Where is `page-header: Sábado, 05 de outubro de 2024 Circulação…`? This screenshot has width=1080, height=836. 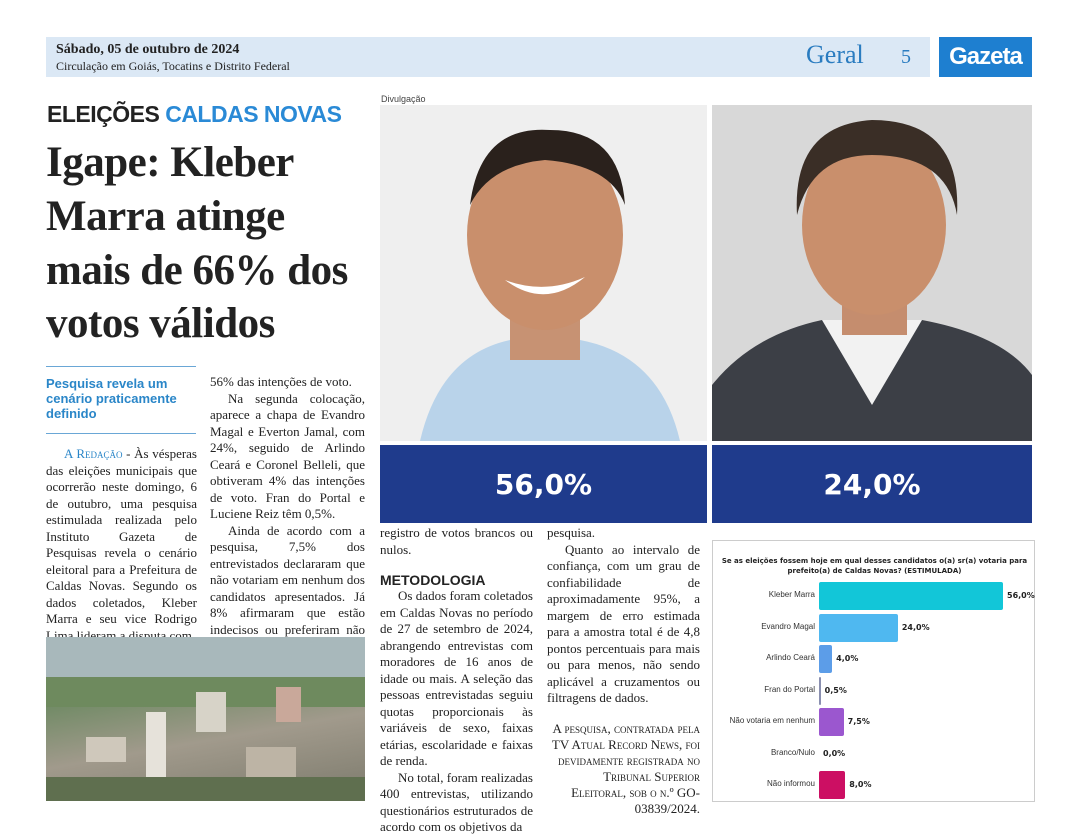 page-header: Sábado, 05 de outubro de 2024 Circulação… is located at coordinates (488, 57).